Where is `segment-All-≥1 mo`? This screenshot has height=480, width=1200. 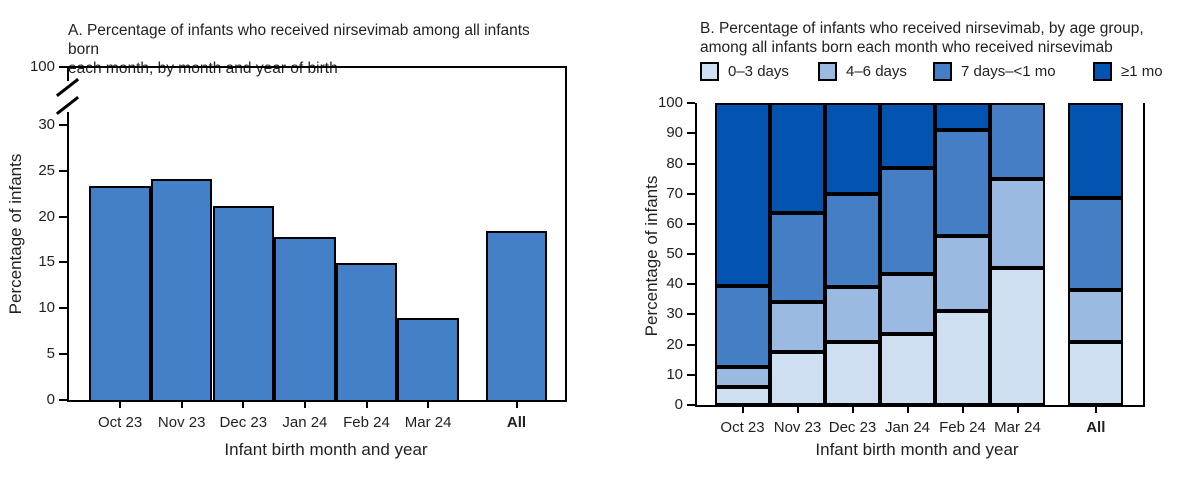
segment-All-≥1 mo is located at coordinates (1096, 151).